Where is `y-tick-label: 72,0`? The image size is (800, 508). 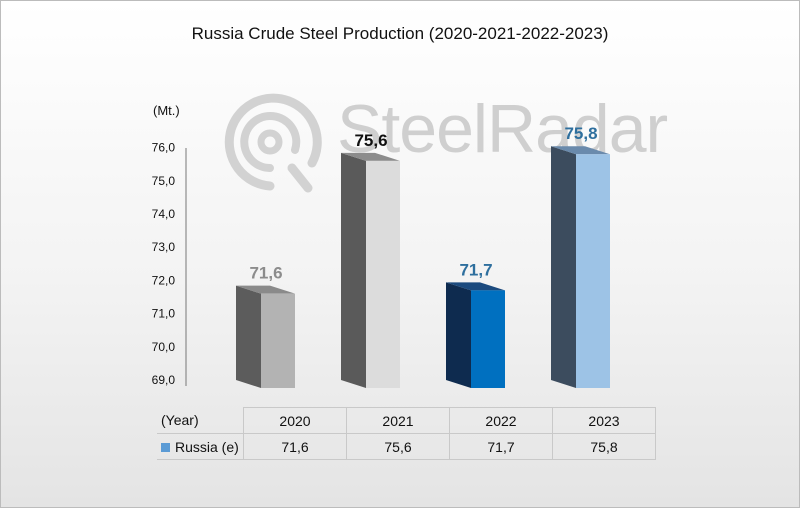 y-tick-label: 72,0 is located at coordinates (164, 280).